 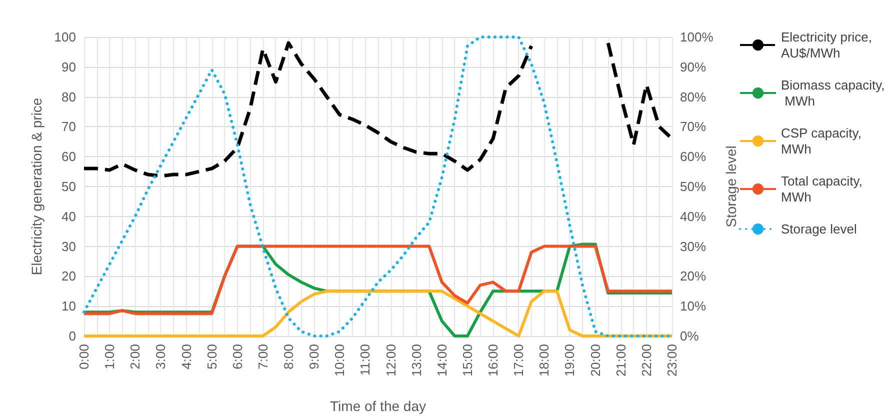 What do you see at coordinates (135, 357) in the screenshot?
I see `x-tick-label: 2:00` at bounding box center [135, 357].